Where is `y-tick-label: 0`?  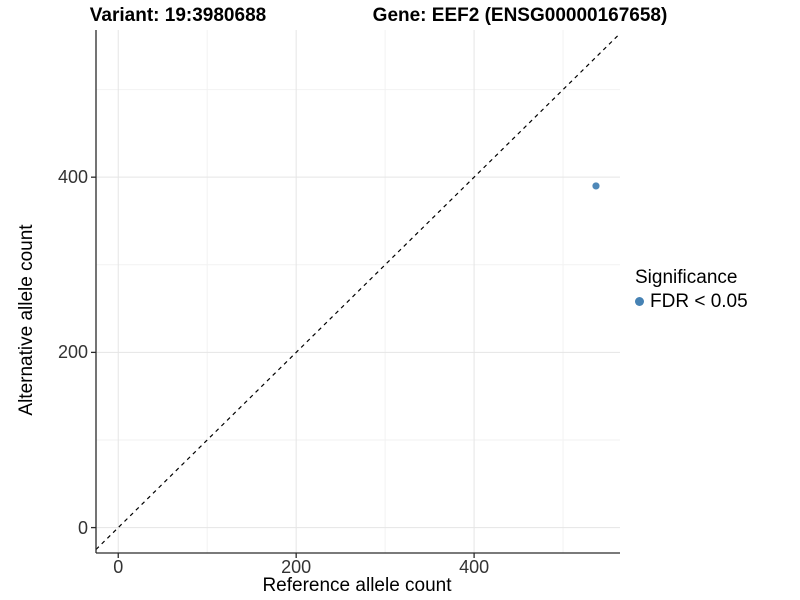
y-tick-label: 0 is located at coordinates (82, 527).